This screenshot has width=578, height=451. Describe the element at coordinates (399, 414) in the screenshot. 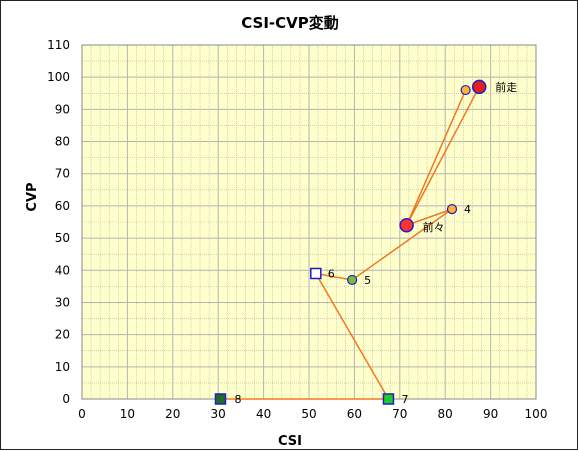

I see `x-tick-label: 70` at that location.